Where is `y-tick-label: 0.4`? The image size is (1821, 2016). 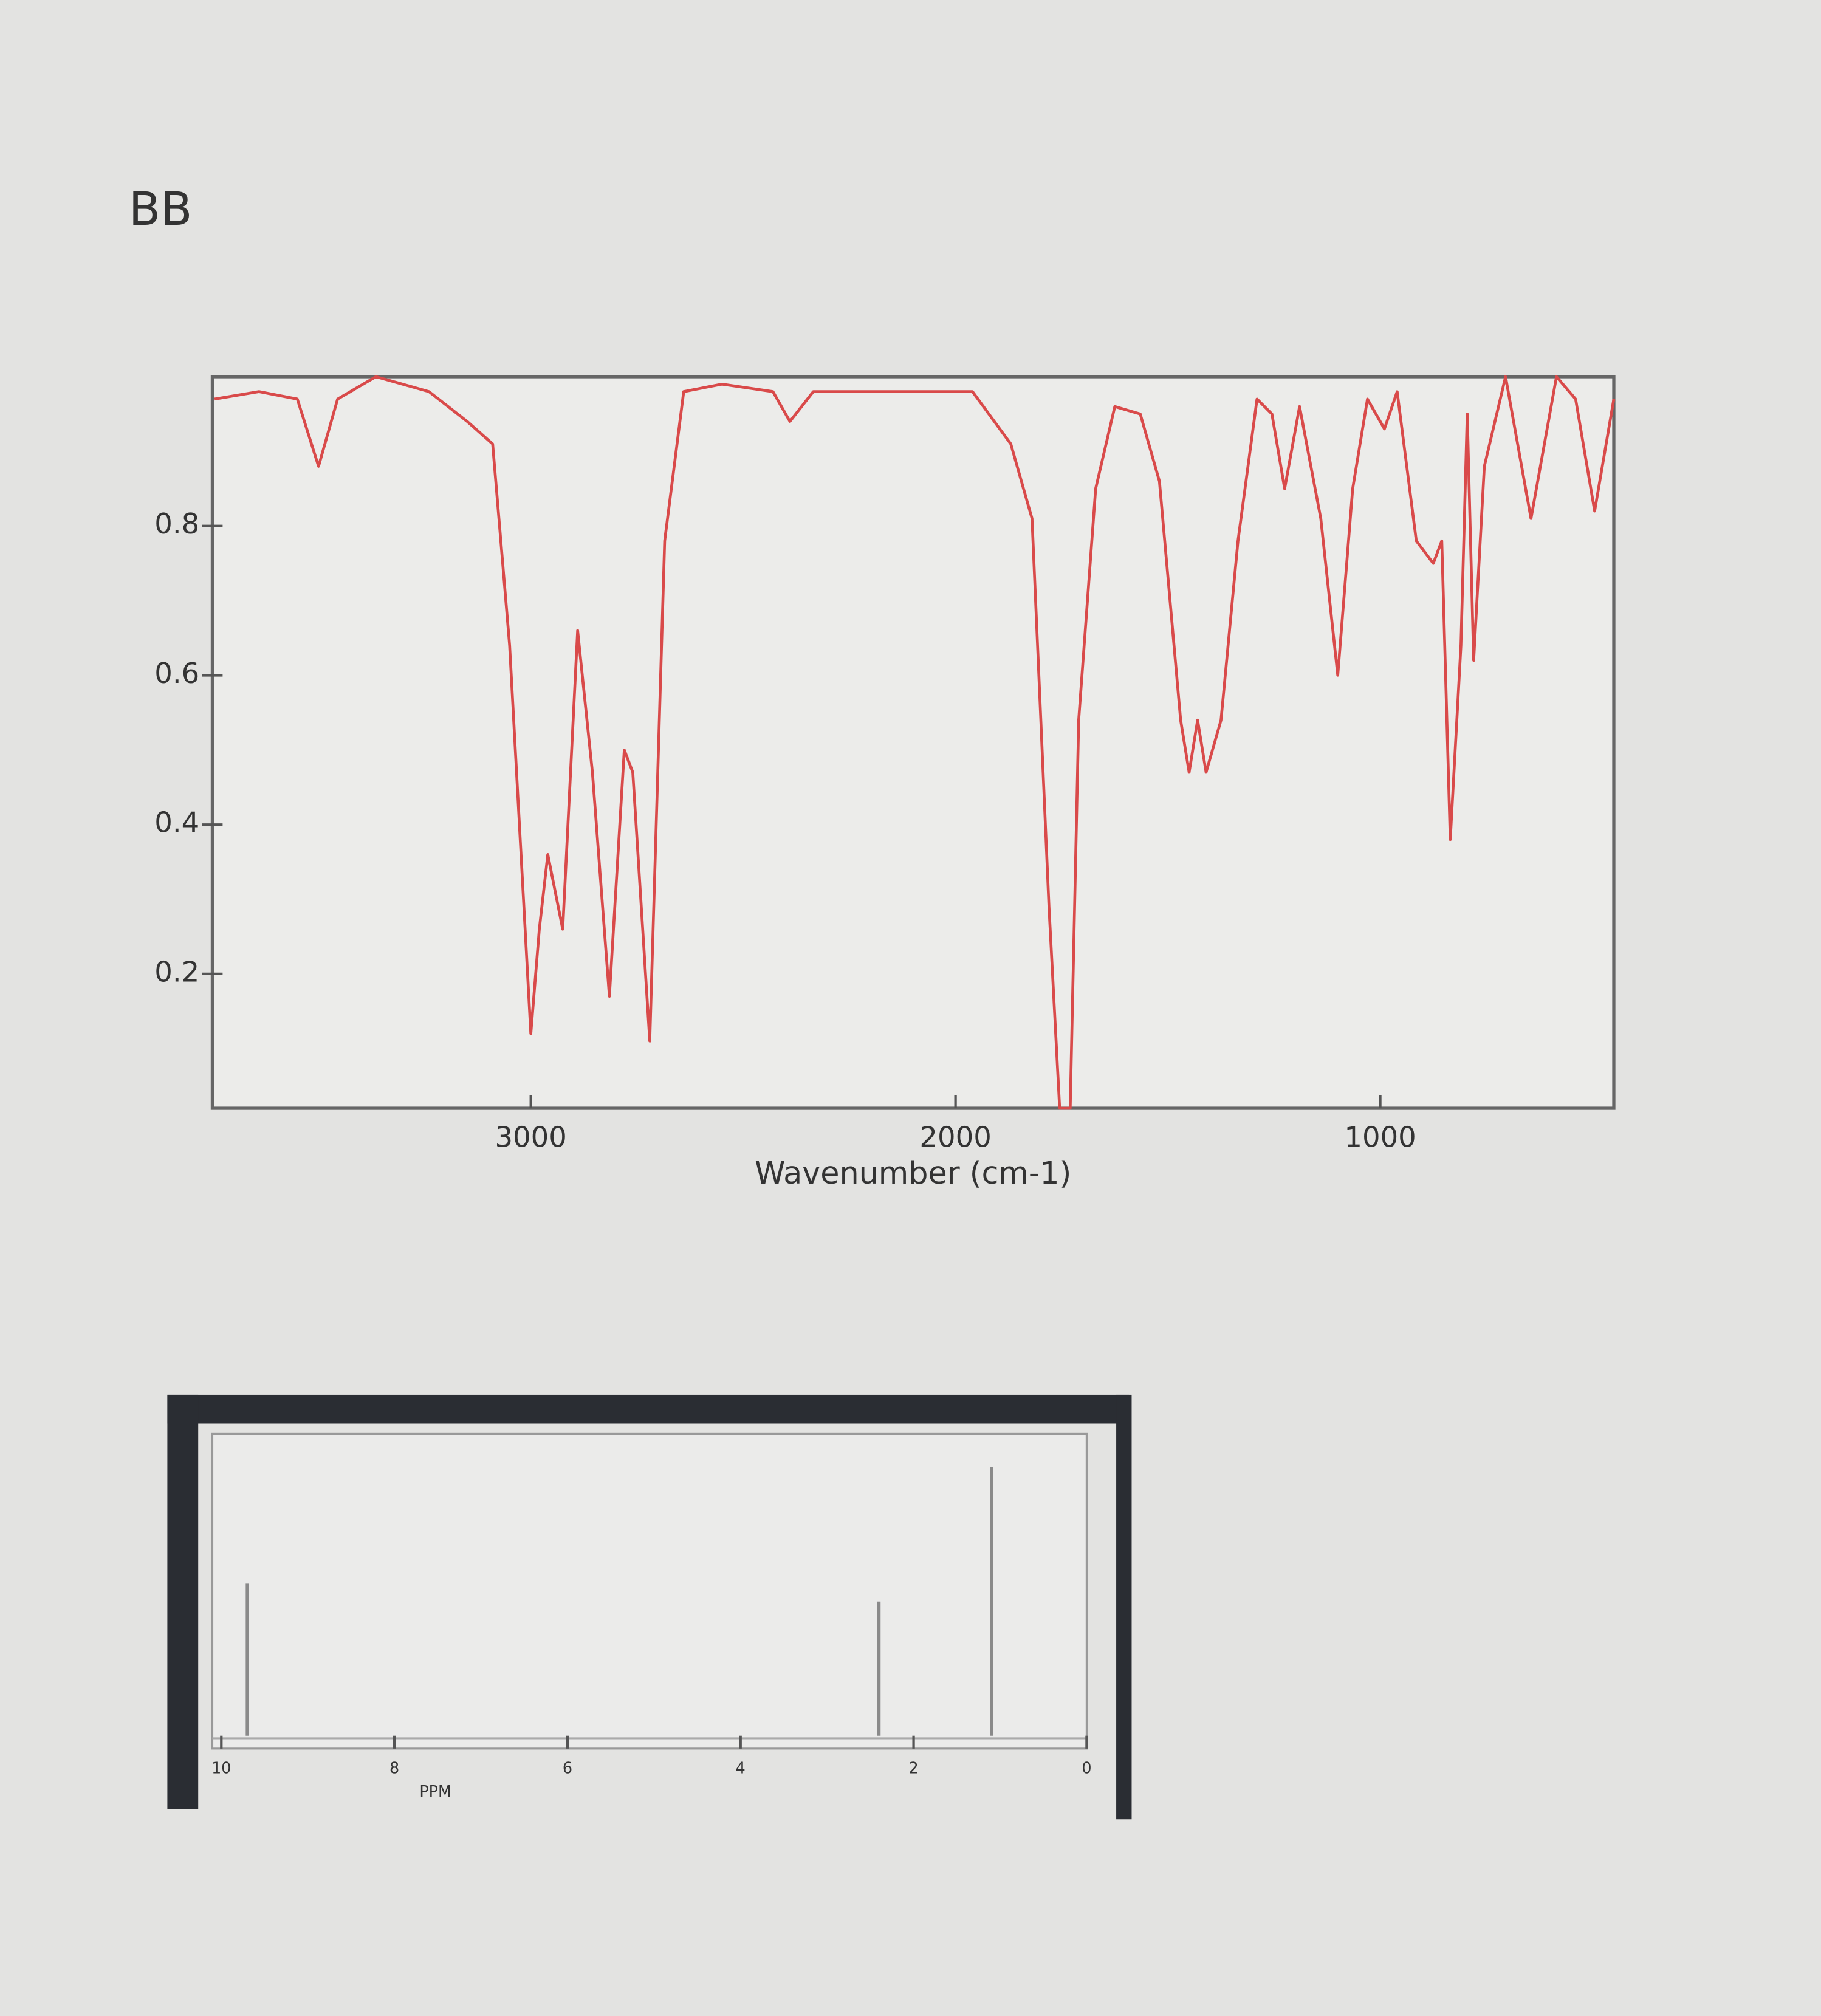
y-tick-label: 0.4 is located at coordinates (176, 822).